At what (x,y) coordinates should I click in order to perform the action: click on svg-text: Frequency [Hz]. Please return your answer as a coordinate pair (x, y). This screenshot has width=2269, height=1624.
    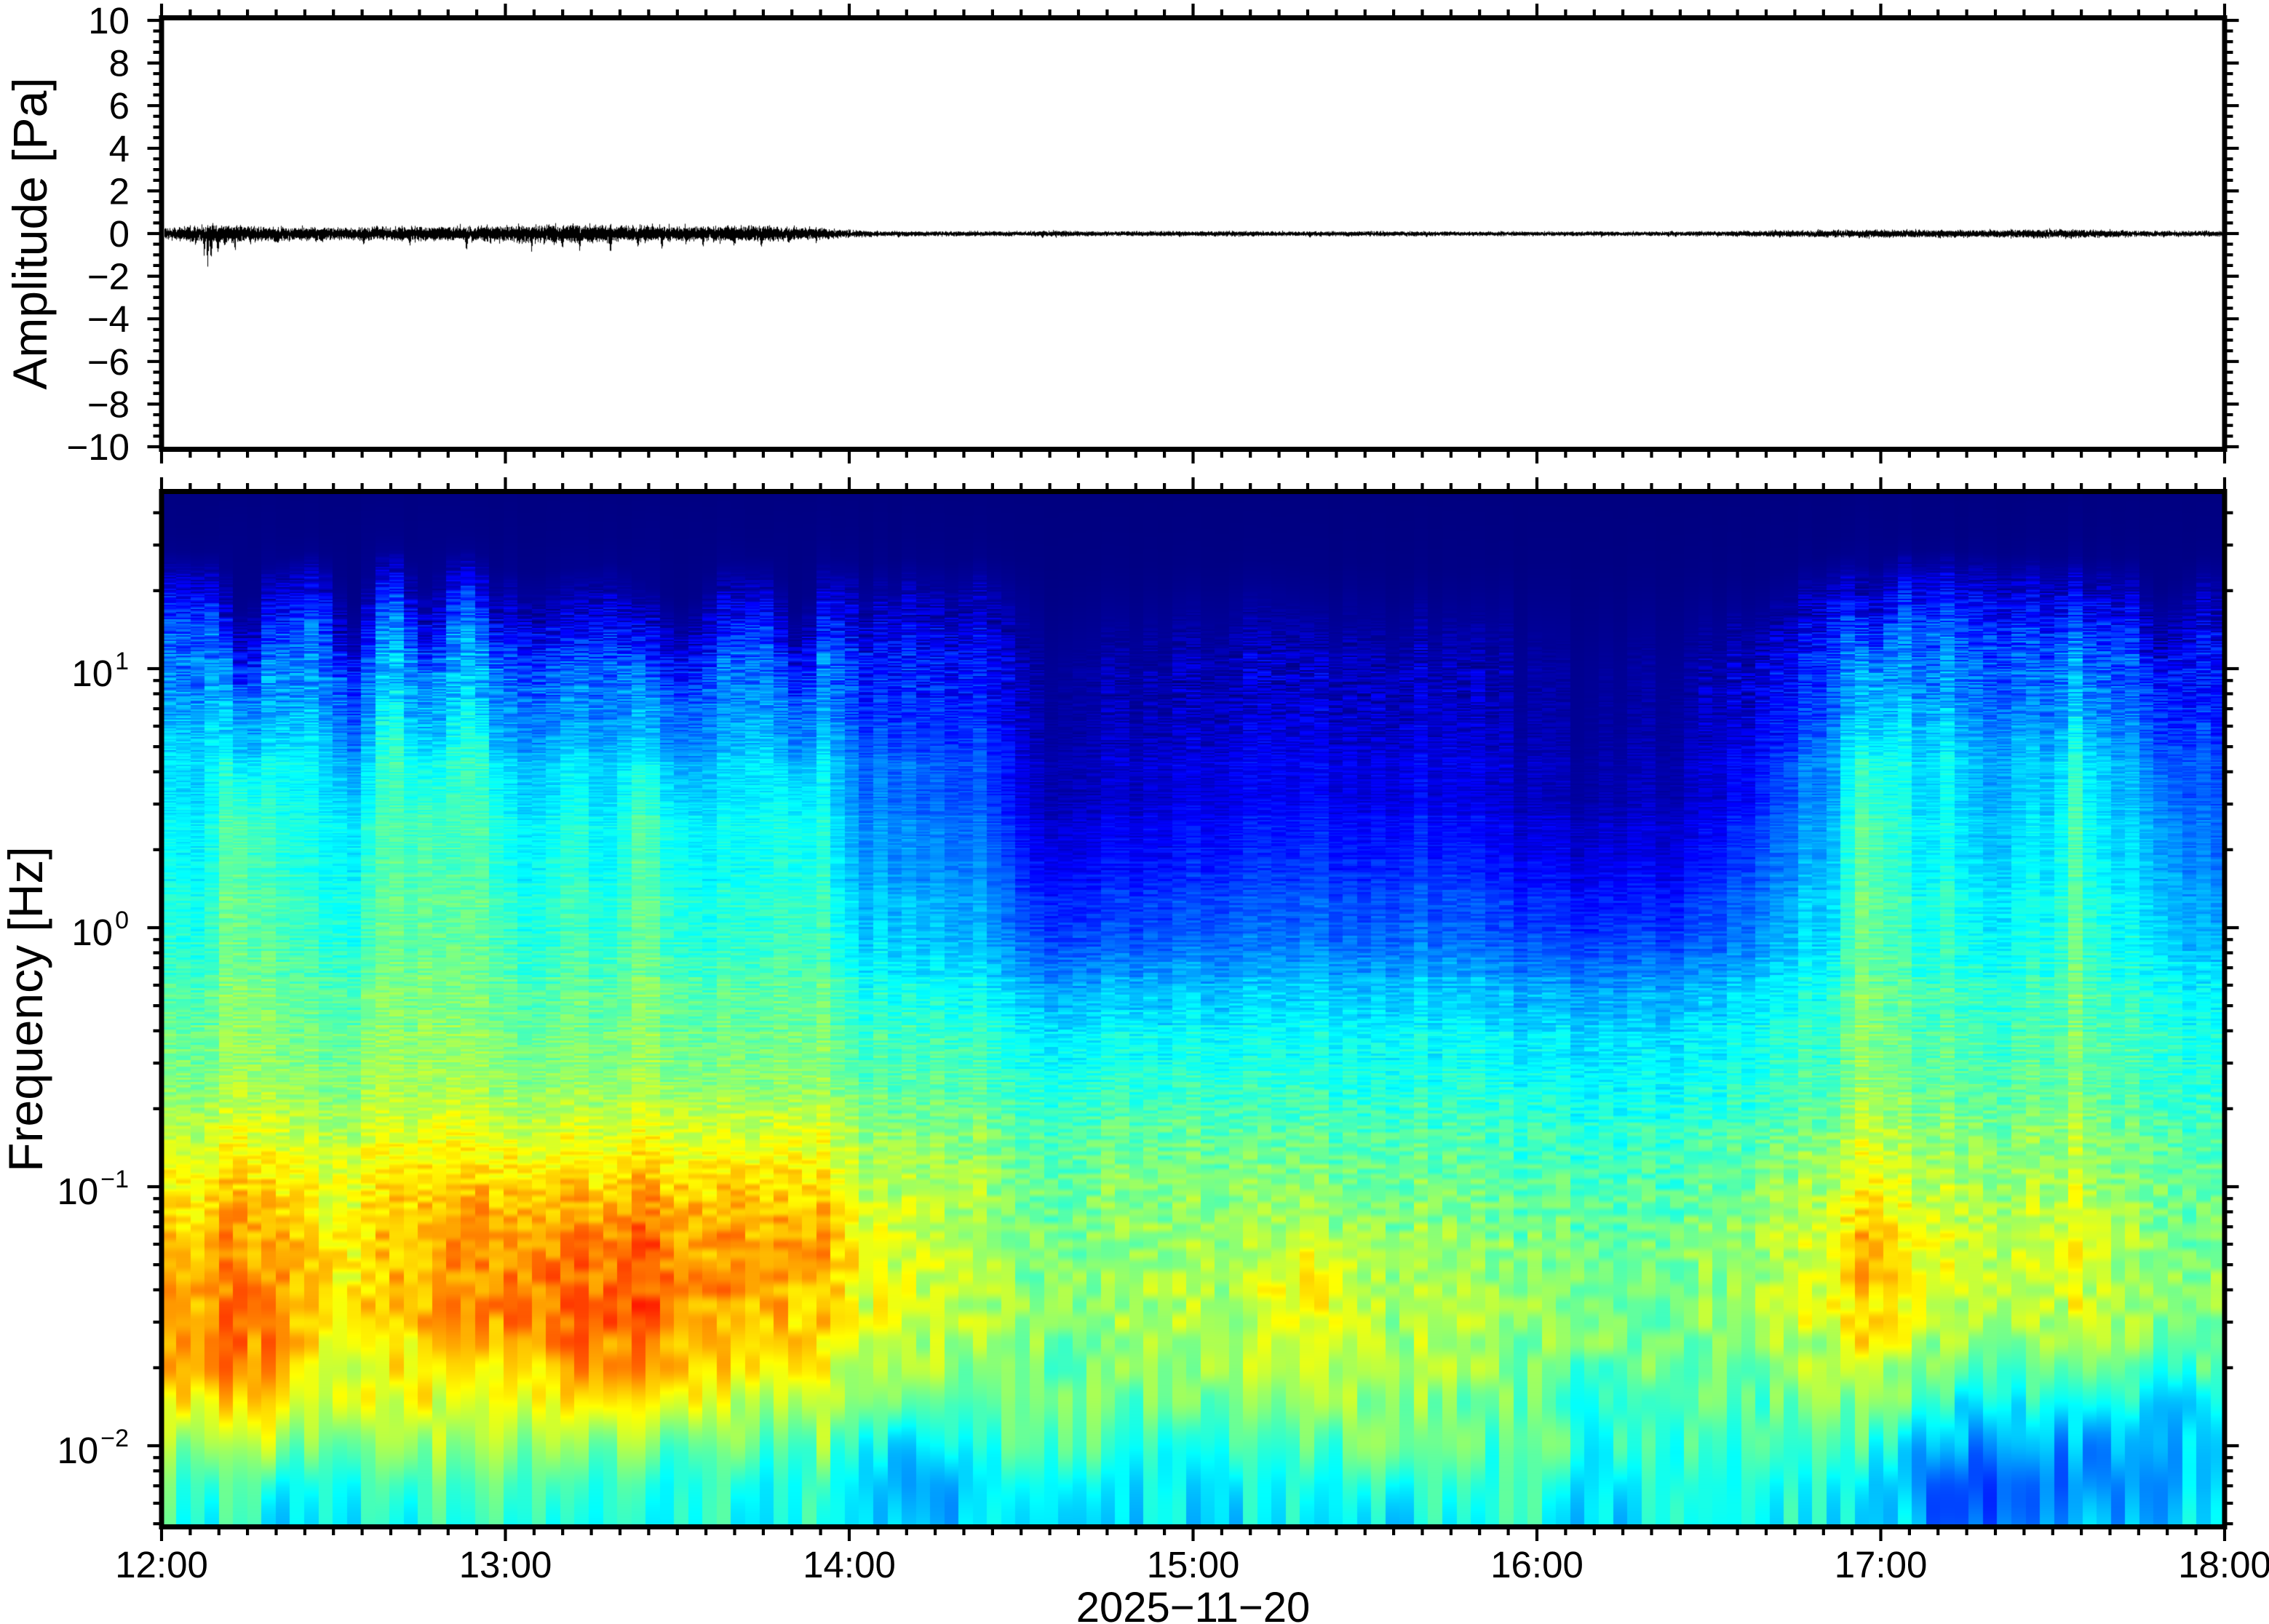
    Looking at the image, I should click on (26, 1009).